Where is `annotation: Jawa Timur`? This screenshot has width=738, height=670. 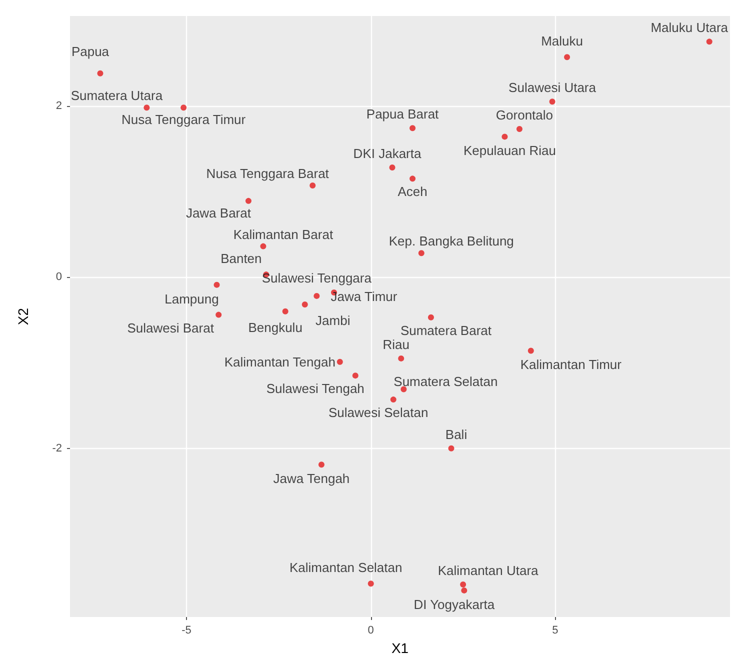
annotation: Jawa Timur is located at coordinates (364, 296).